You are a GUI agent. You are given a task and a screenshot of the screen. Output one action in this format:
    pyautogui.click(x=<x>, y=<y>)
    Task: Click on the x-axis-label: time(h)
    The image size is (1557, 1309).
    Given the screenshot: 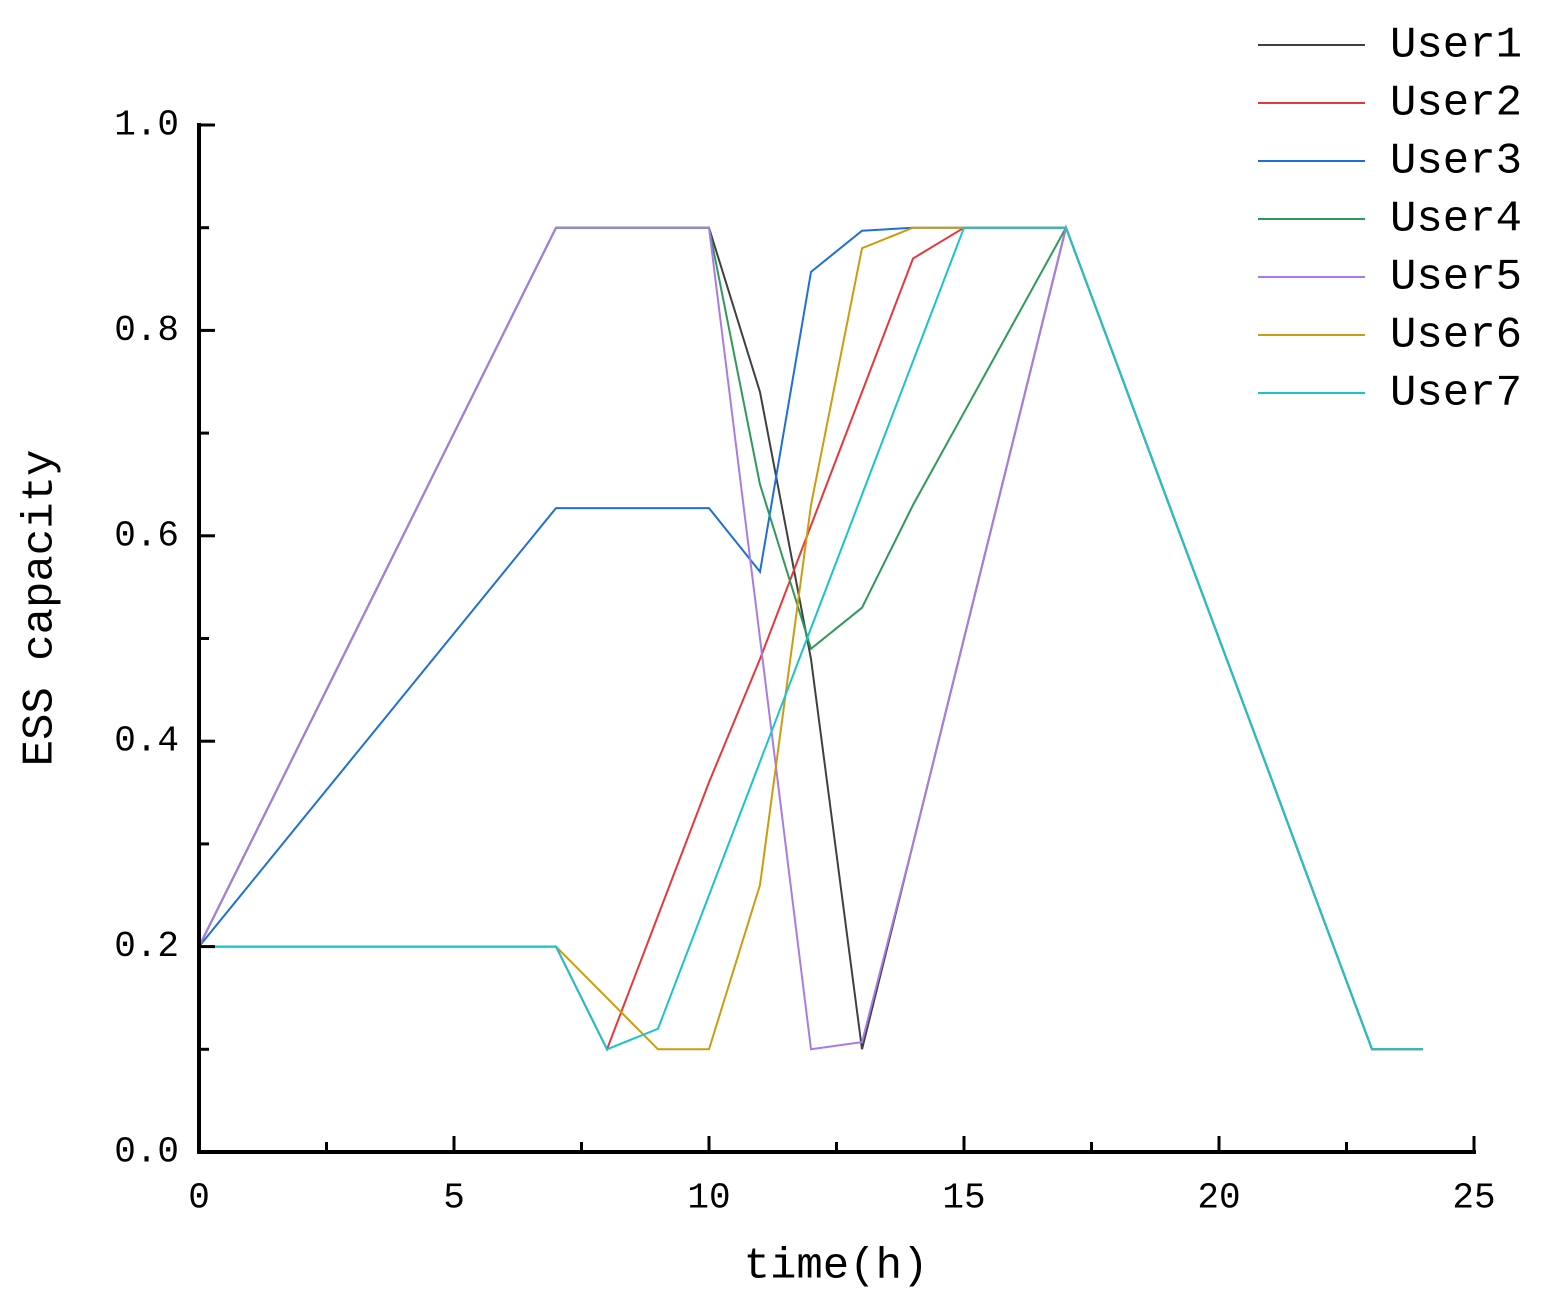 What is the action you would take?
    pyautogui.click(x=836, y=1267)
    